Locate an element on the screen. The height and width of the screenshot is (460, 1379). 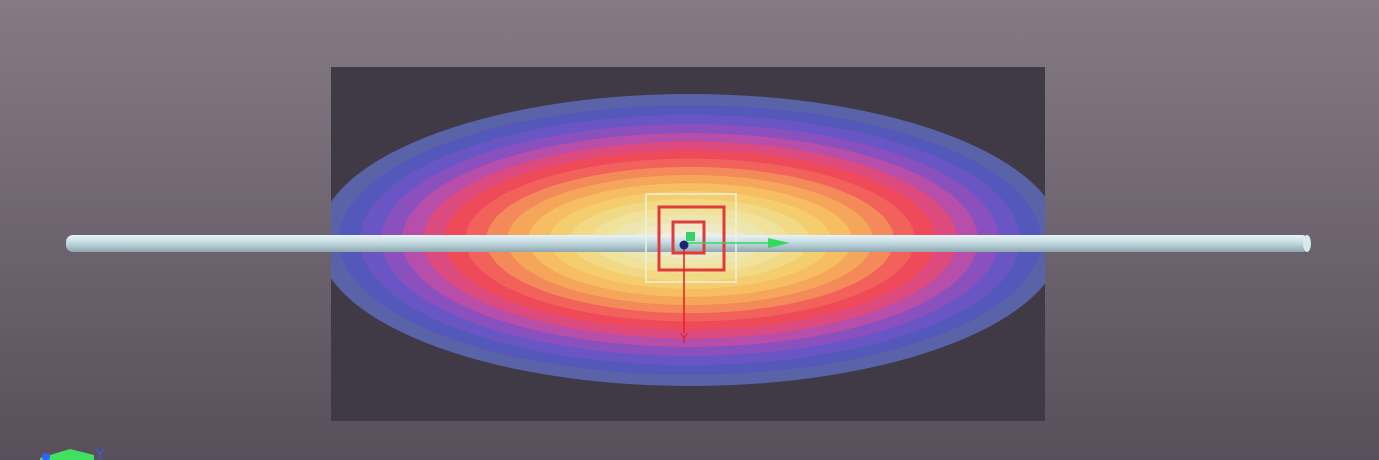
gizmo-scale-box-large is located at coordinates (691, 238).